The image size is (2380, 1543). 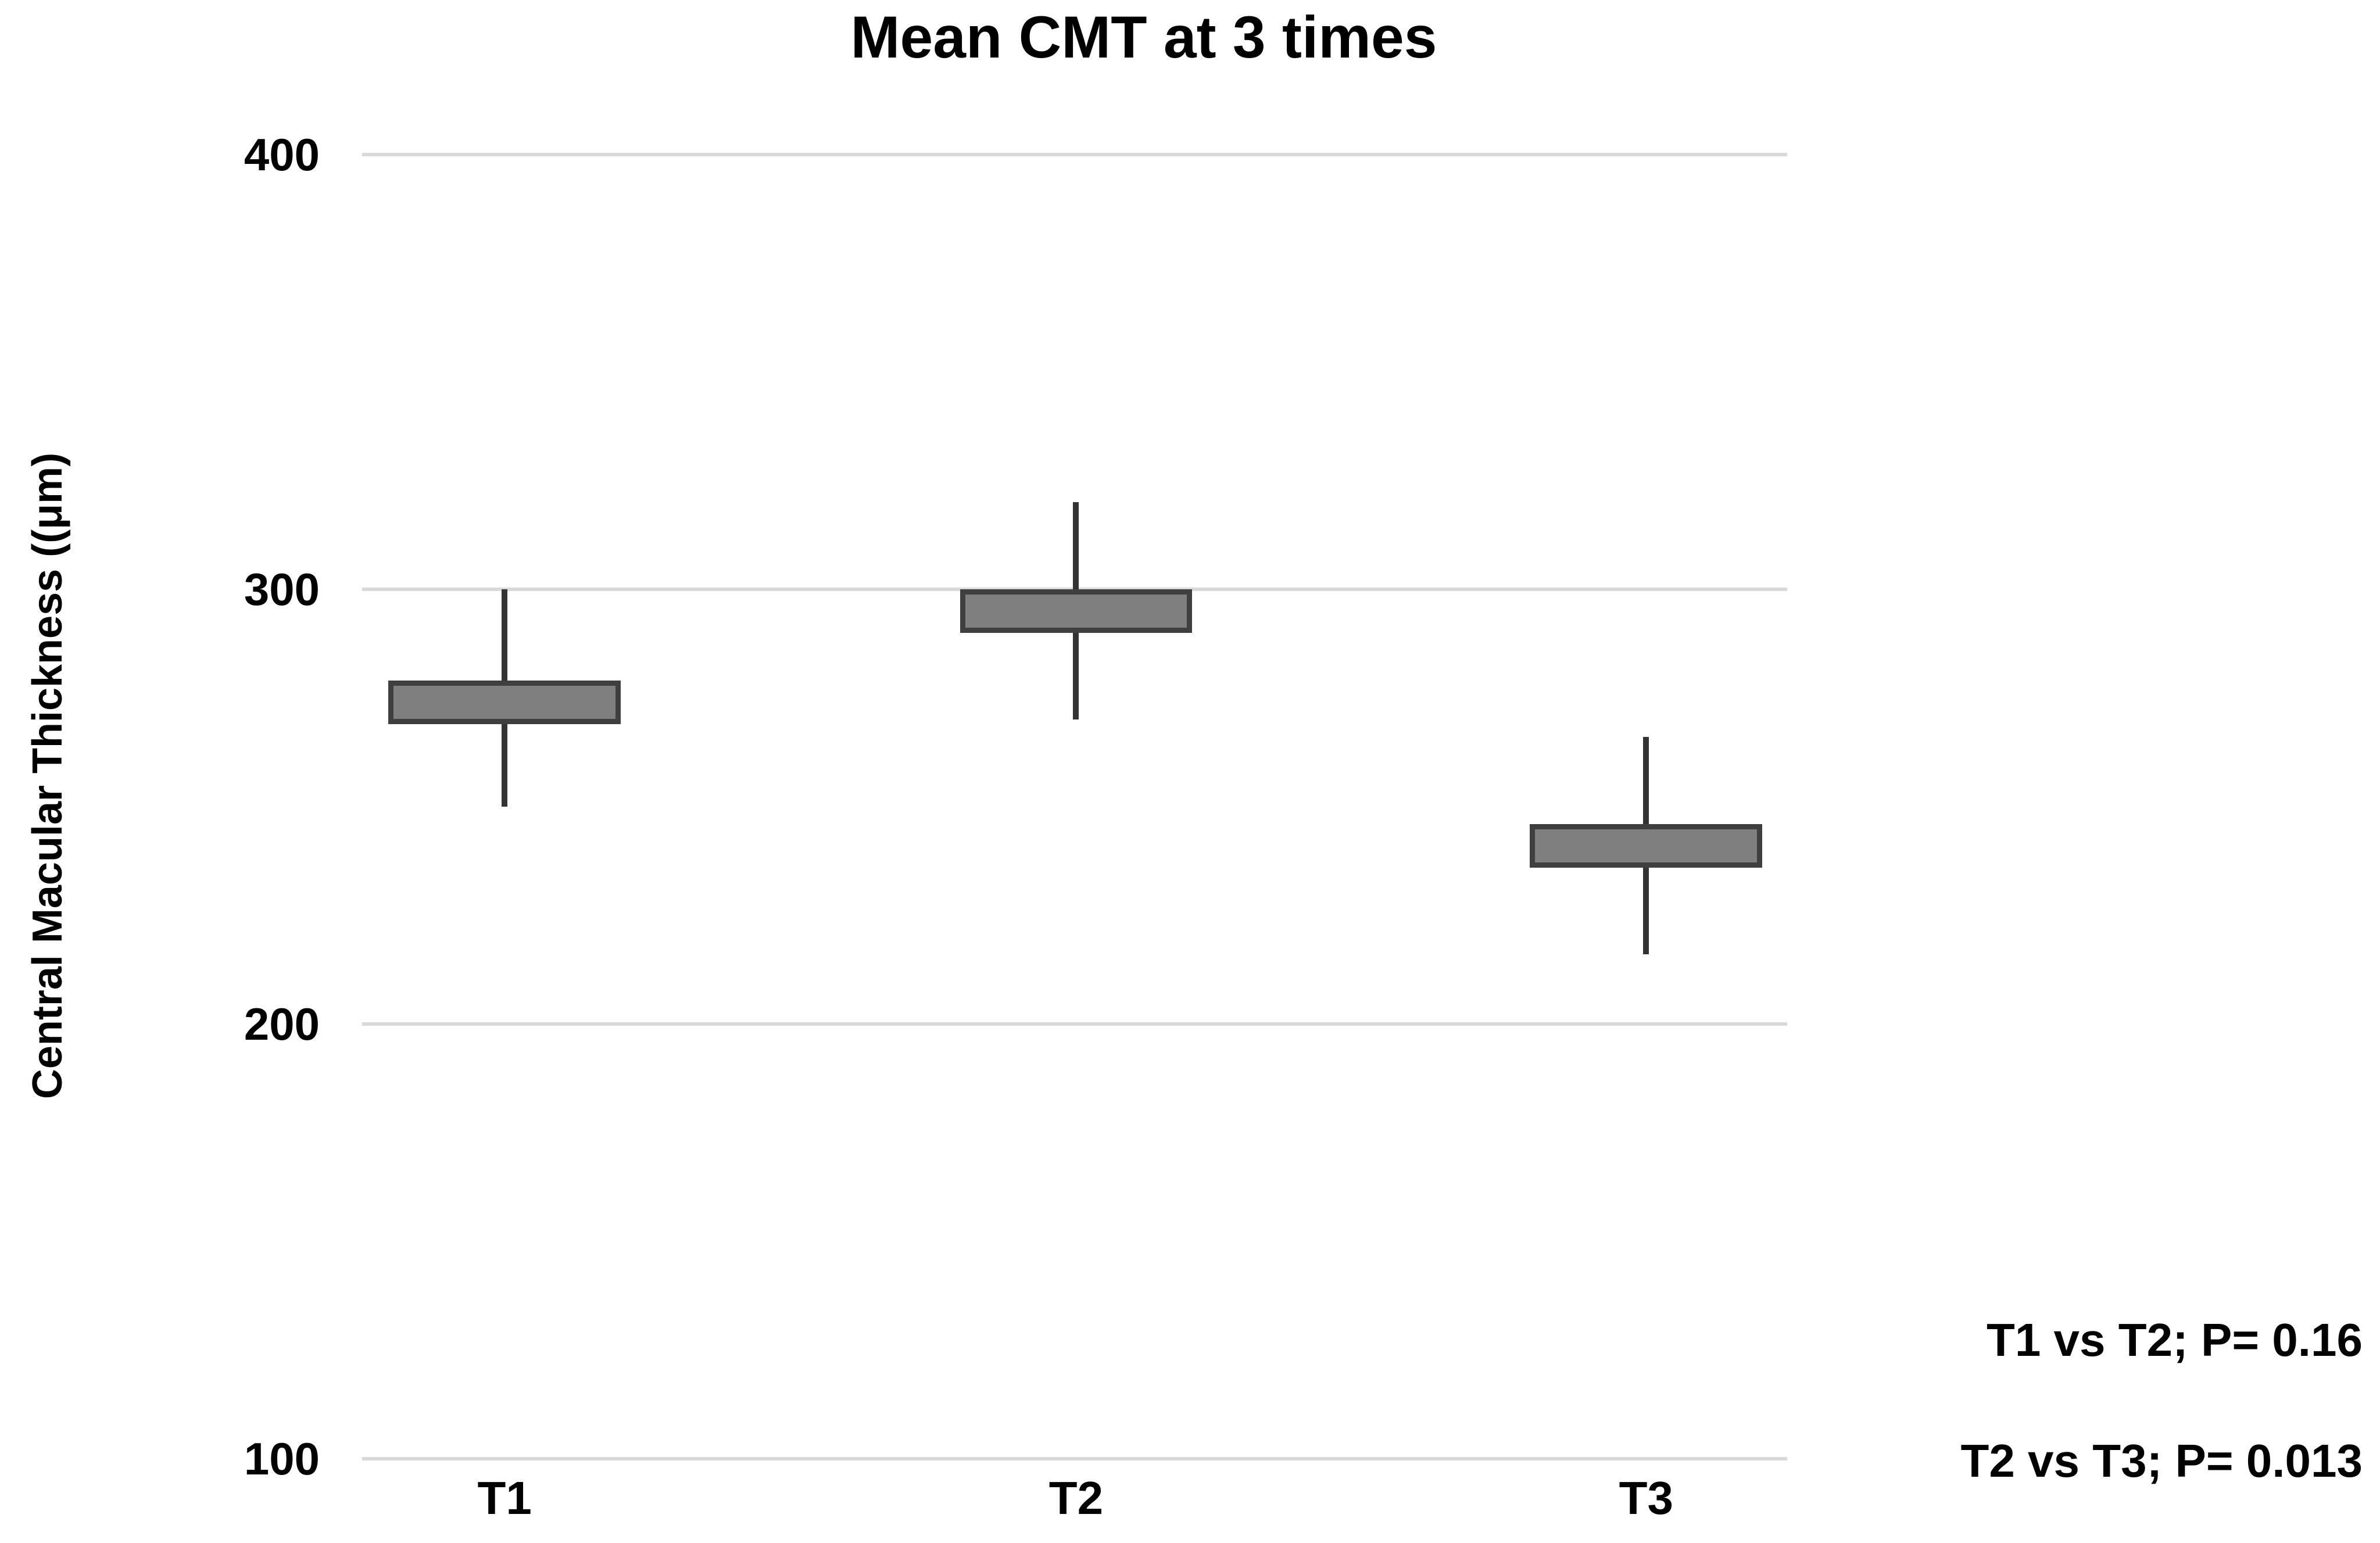 I want to click on y-tick-label-400: 400, so click(x=282, y=155).